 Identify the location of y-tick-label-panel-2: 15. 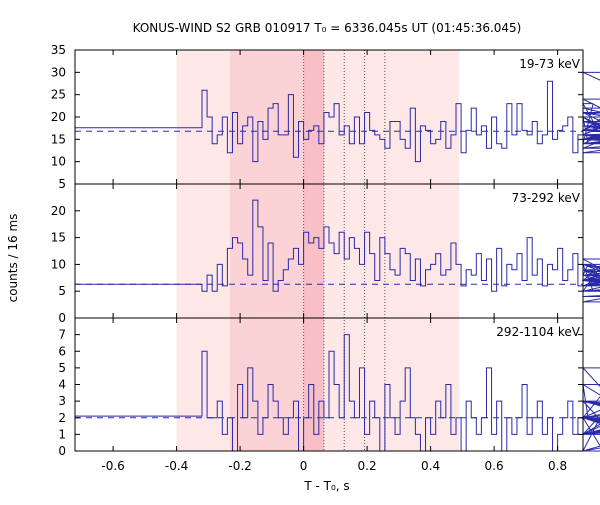
(58, 238).